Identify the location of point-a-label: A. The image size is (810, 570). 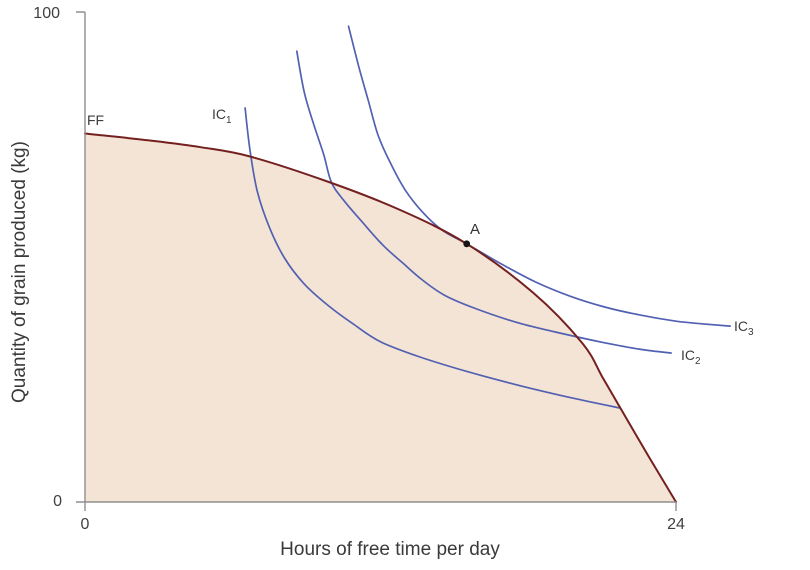
(475, 229).